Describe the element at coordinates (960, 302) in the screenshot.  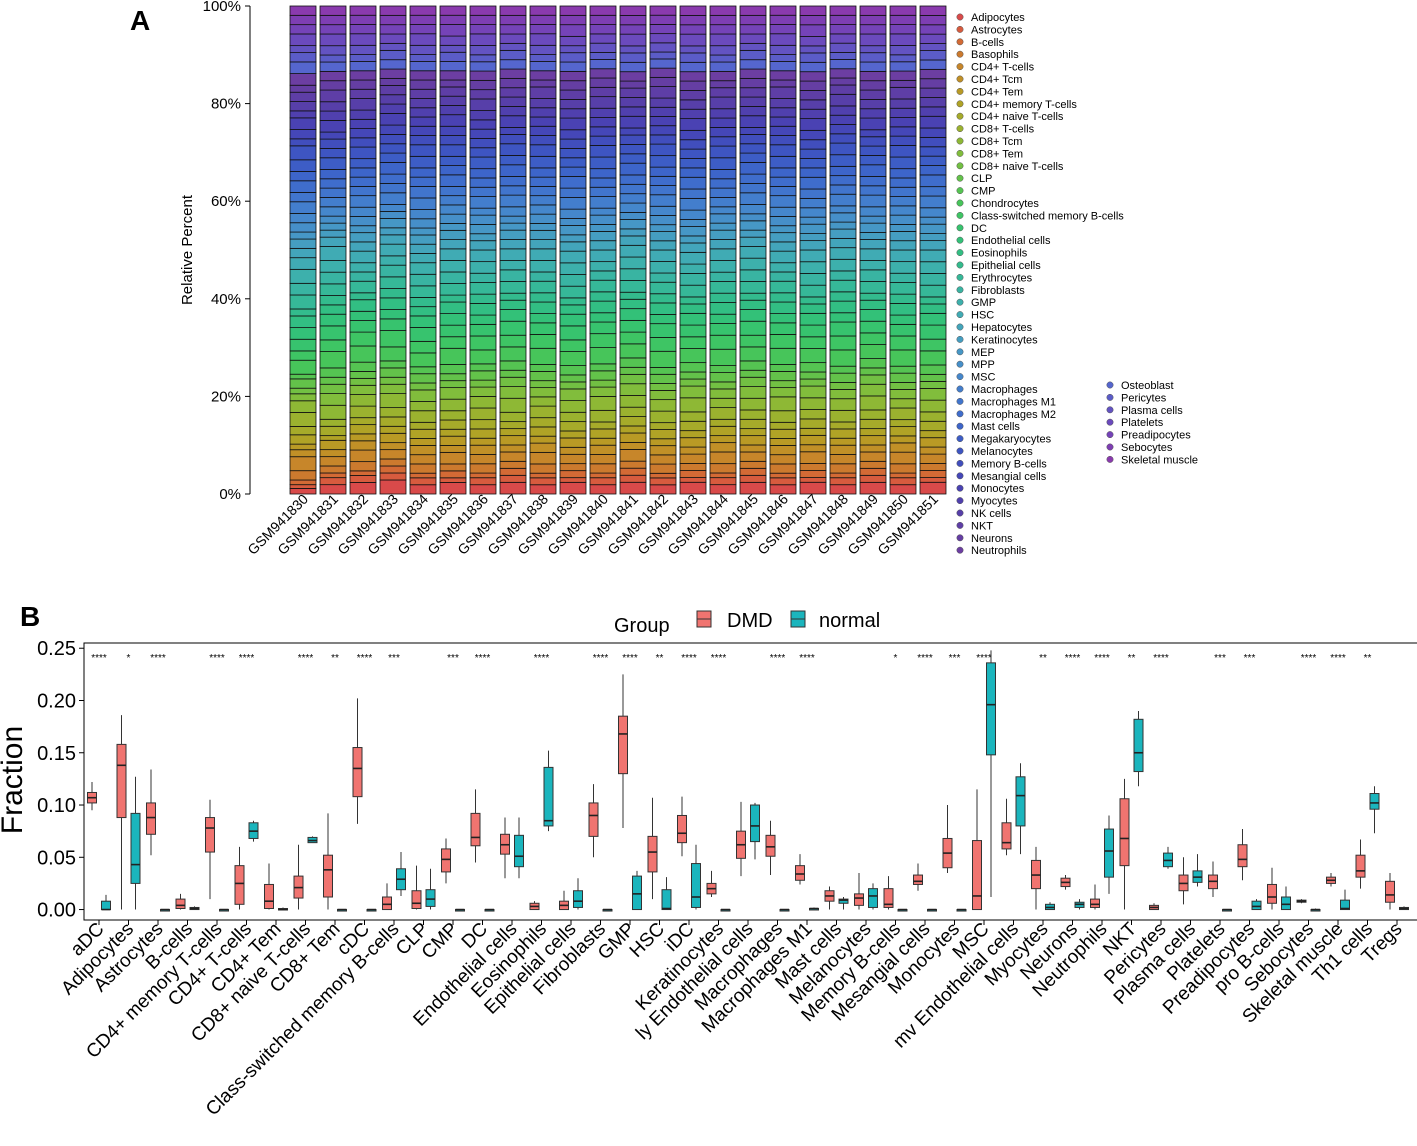
I see `a-legend-key` at that location.